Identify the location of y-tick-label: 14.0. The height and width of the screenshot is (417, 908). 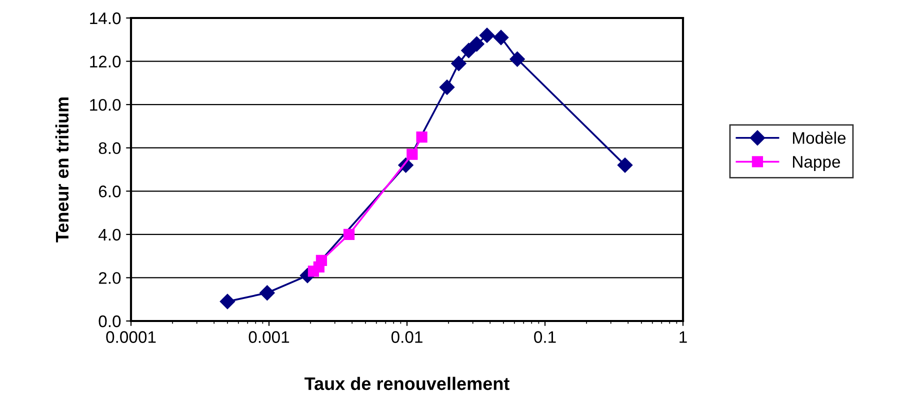
(105, 18).